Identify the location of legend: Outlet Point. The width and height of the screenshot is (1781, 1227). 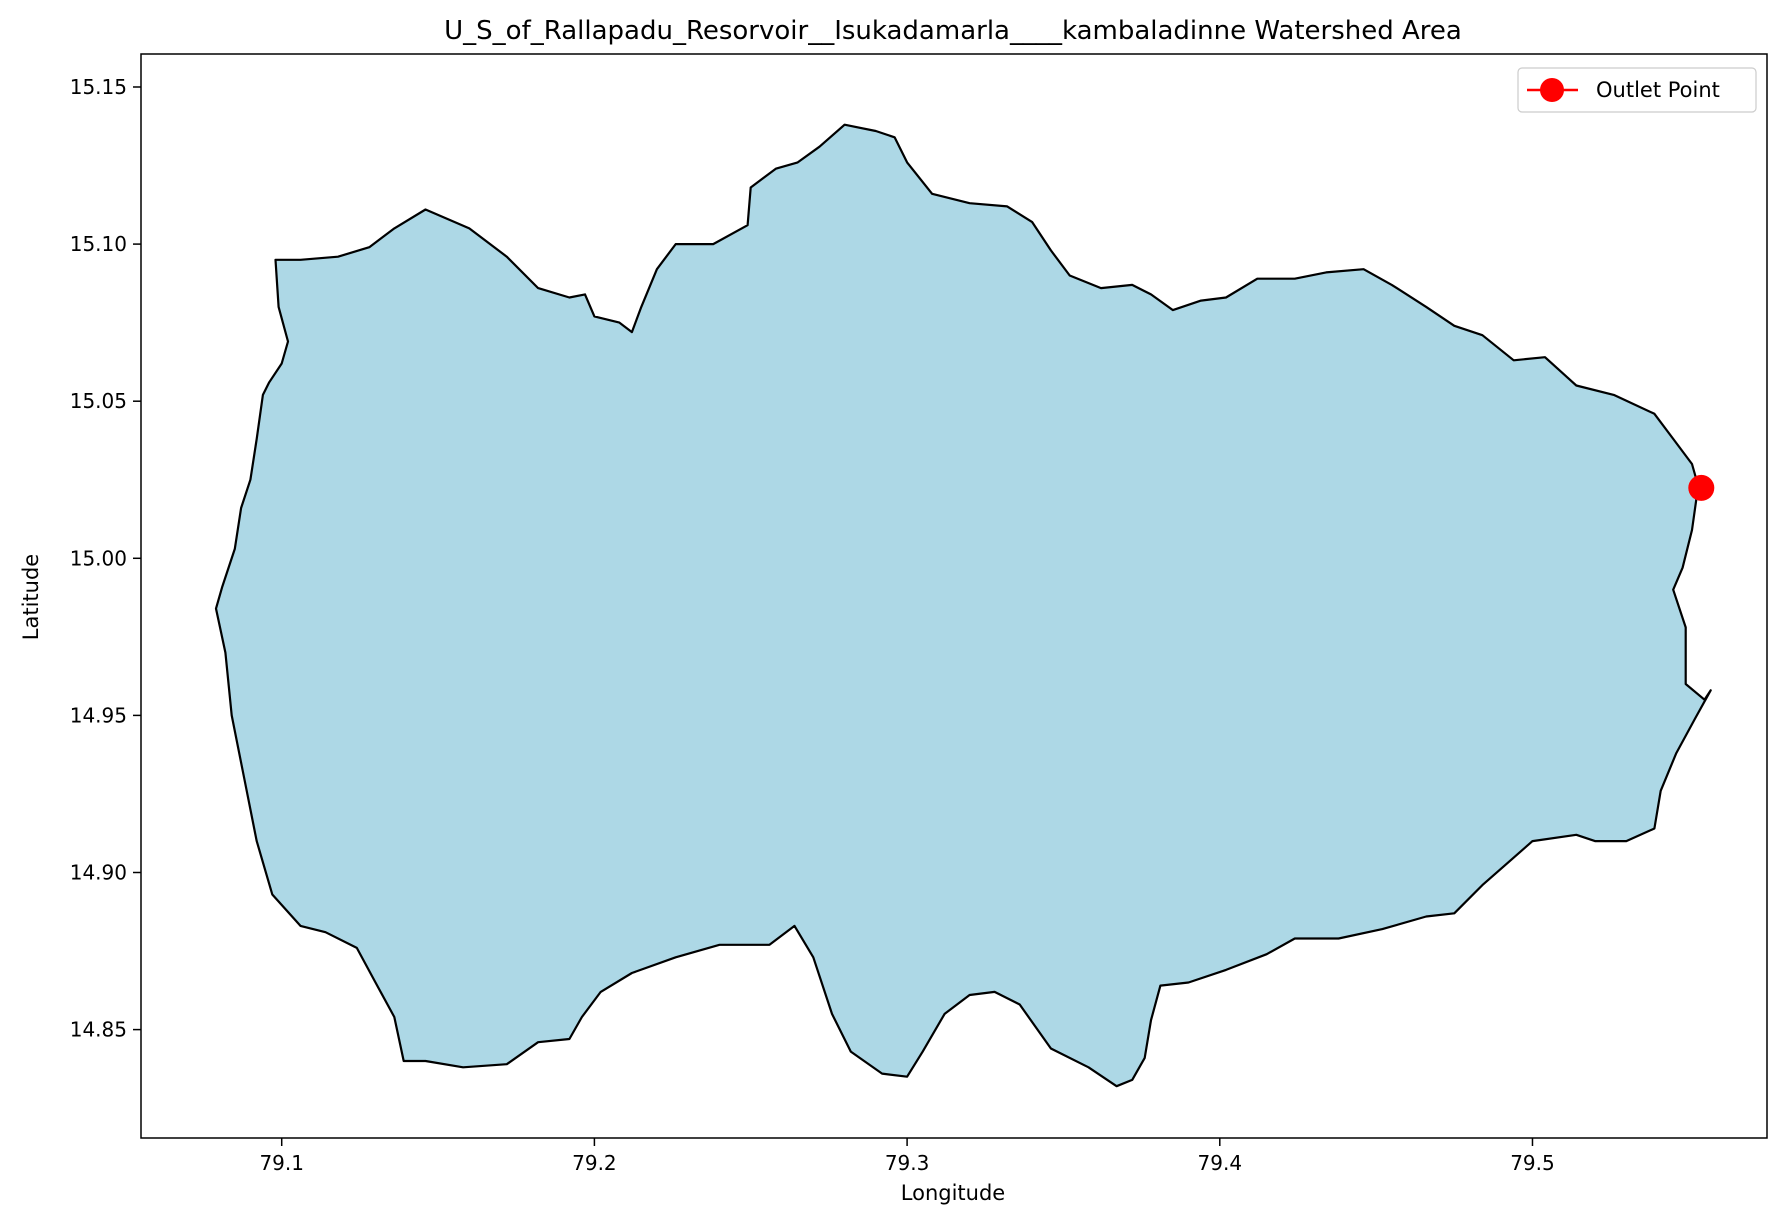
(1637, 90).